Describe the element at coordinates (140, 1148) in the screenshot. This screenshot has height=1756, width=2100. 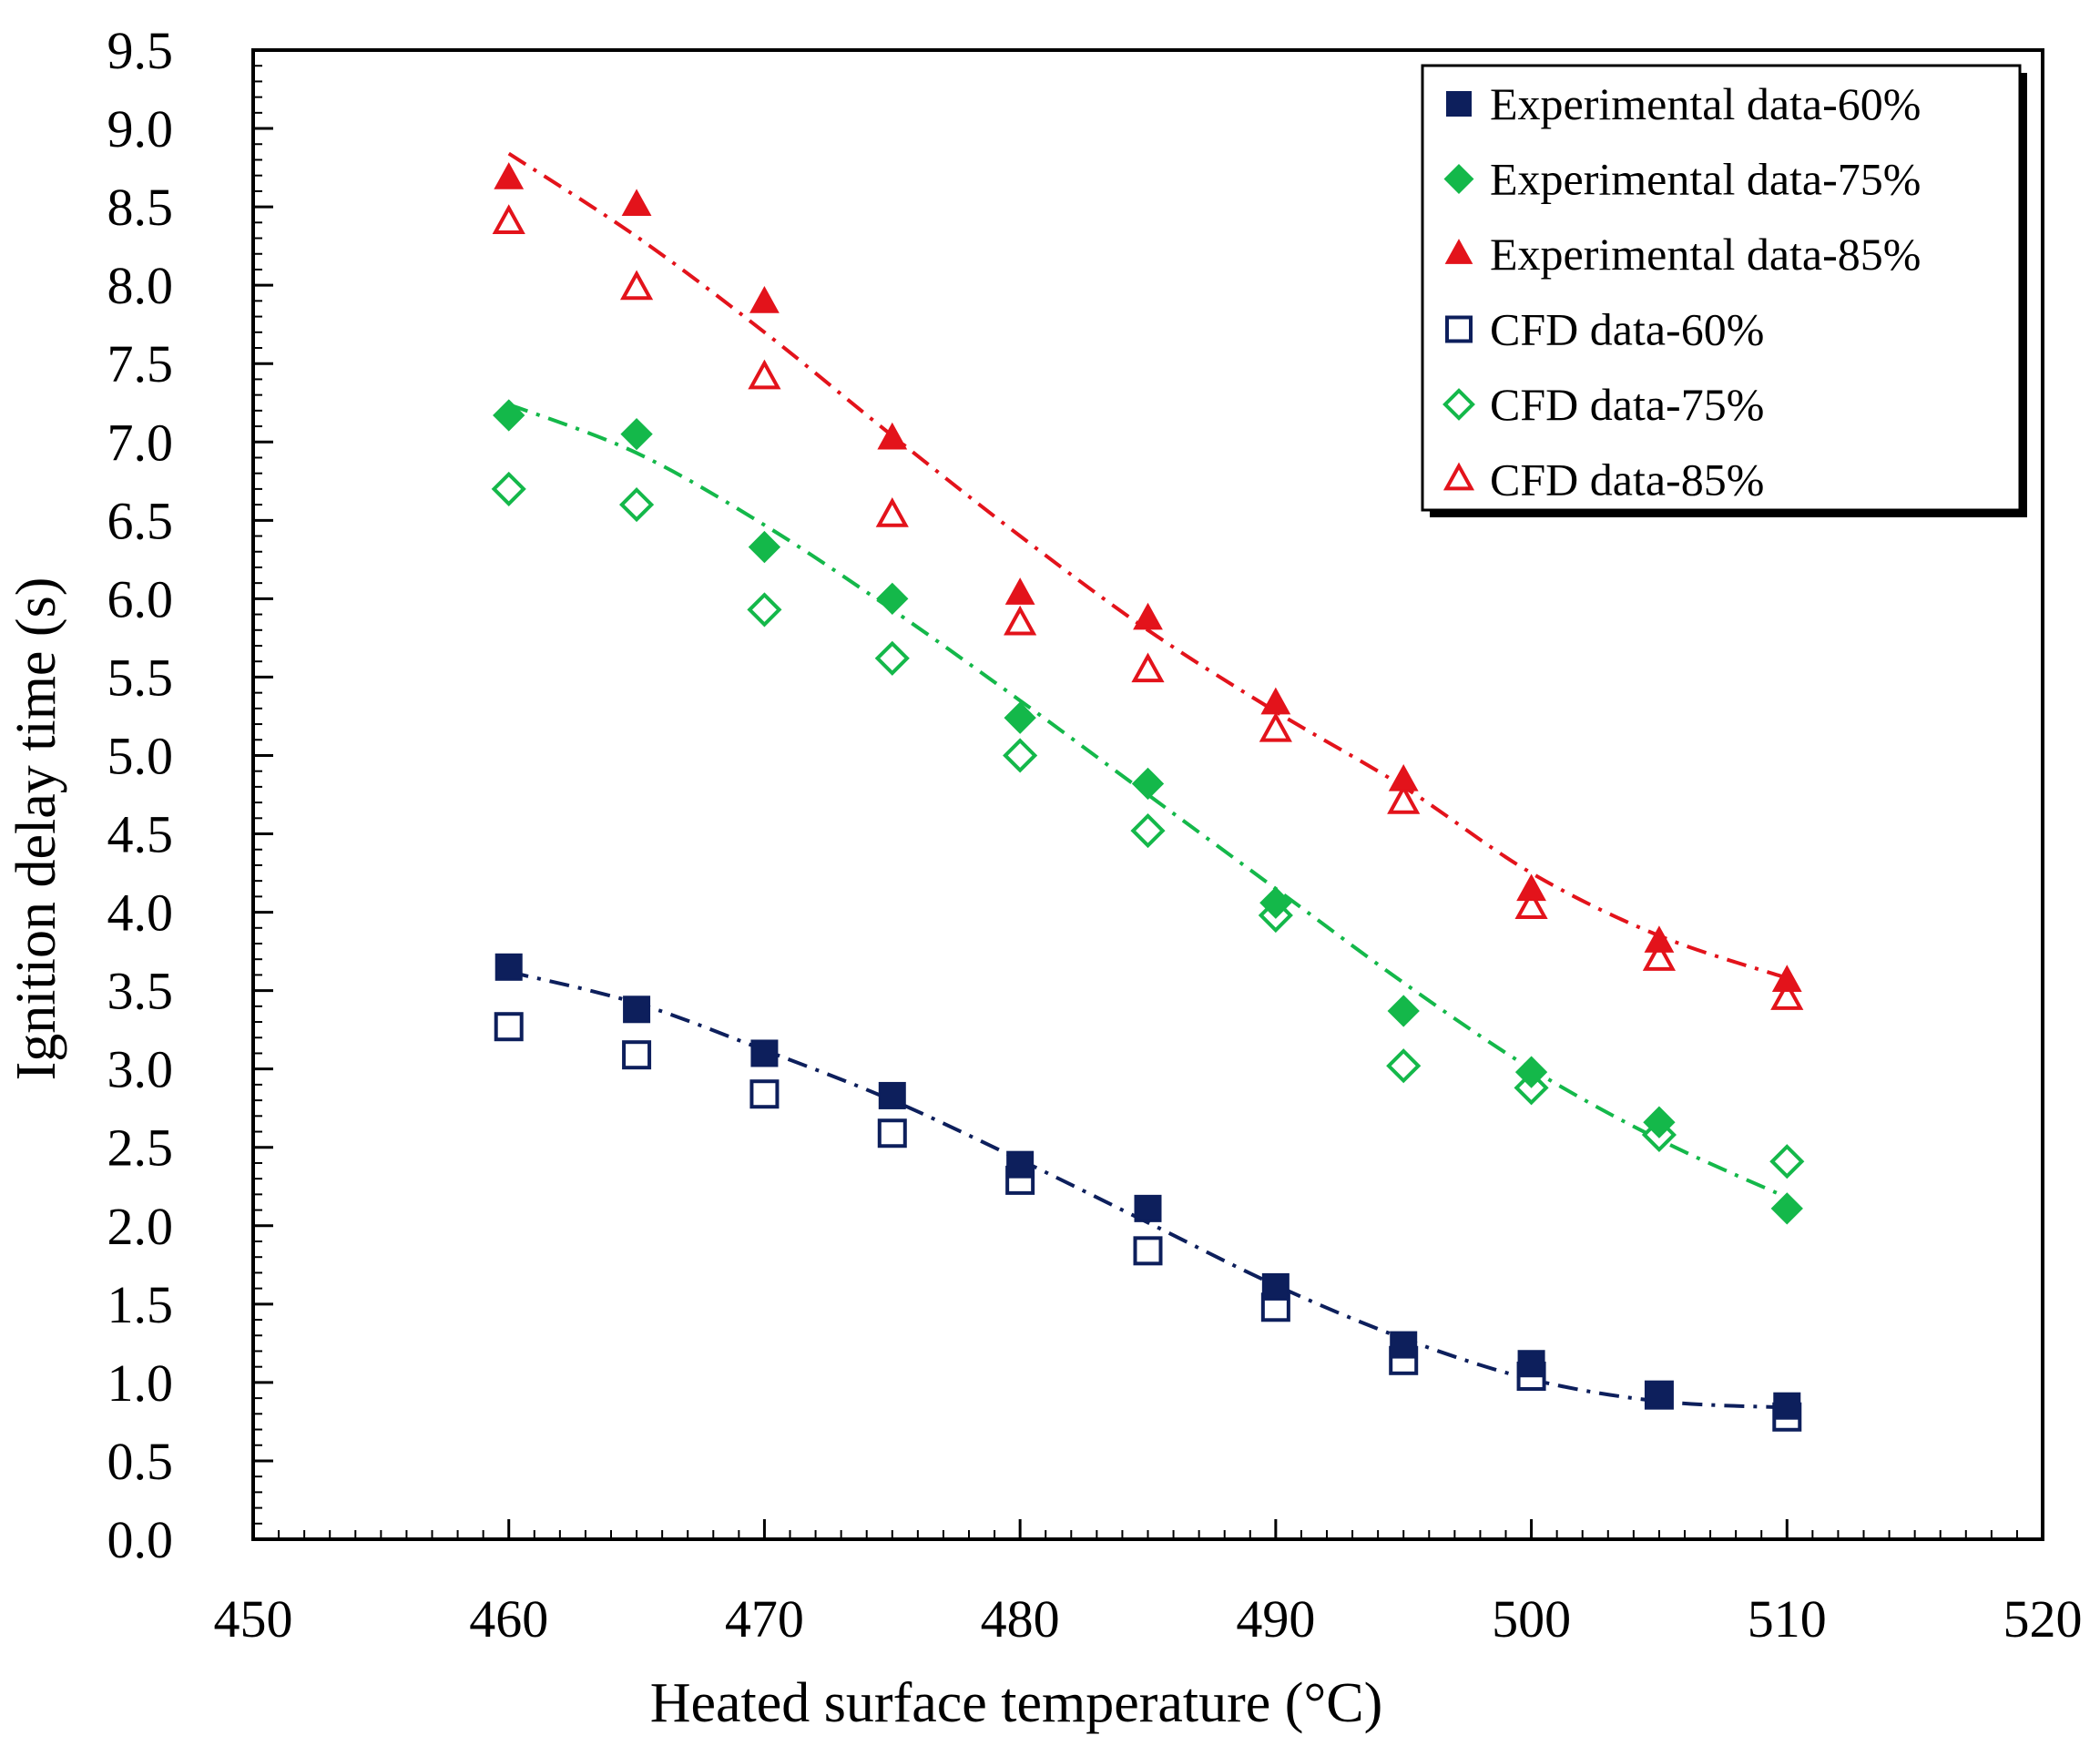
I see `y-tick-label: 2.5` at that location.